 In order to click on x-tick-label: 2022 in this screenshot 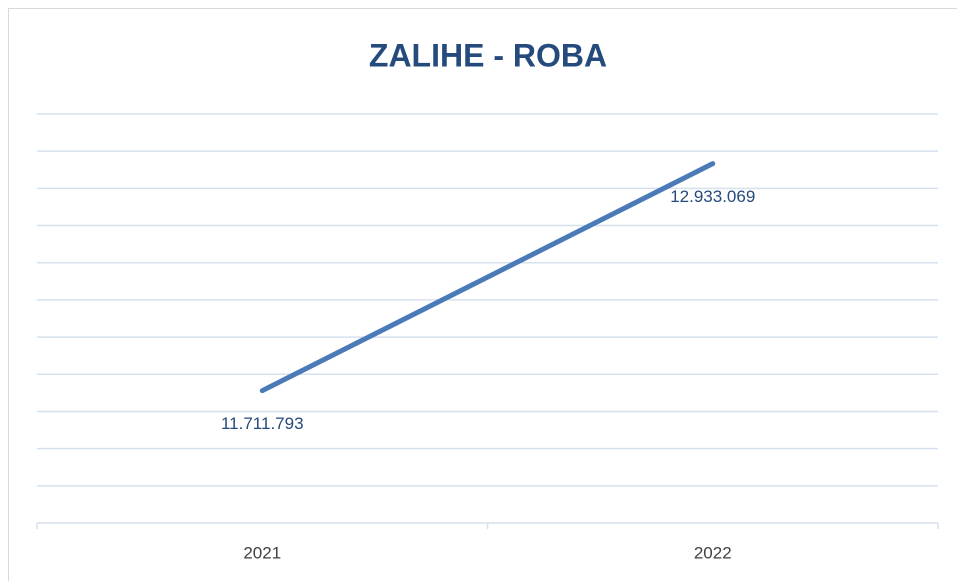, I will do `click(713, 552)`.